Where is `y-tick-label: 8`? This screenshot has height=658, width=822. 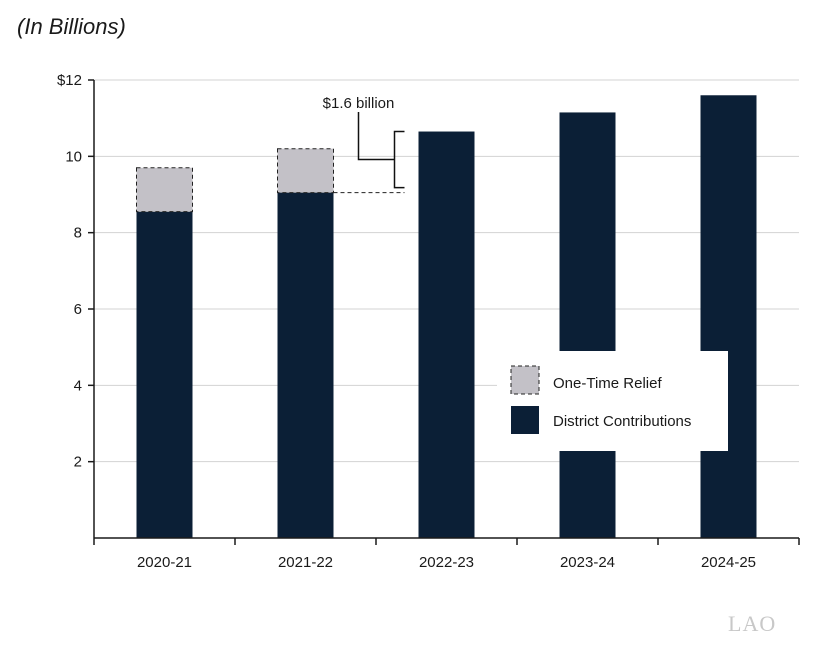 y-tick-label: 8 is located at coordinates (78, 233).